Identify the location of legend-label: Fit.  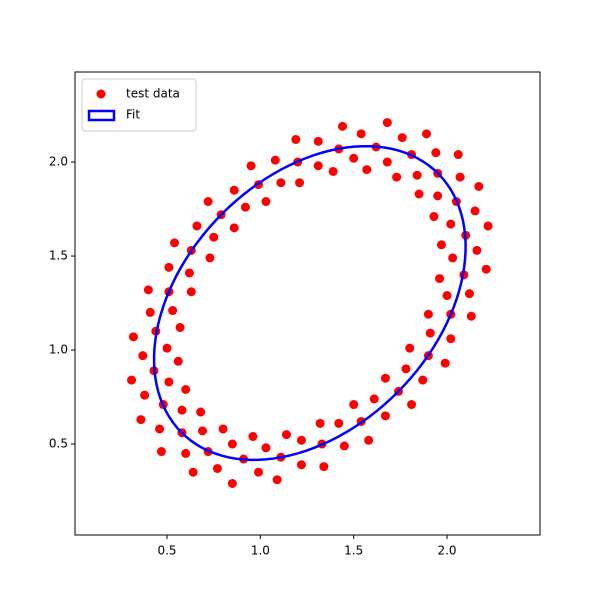
(133, 115).